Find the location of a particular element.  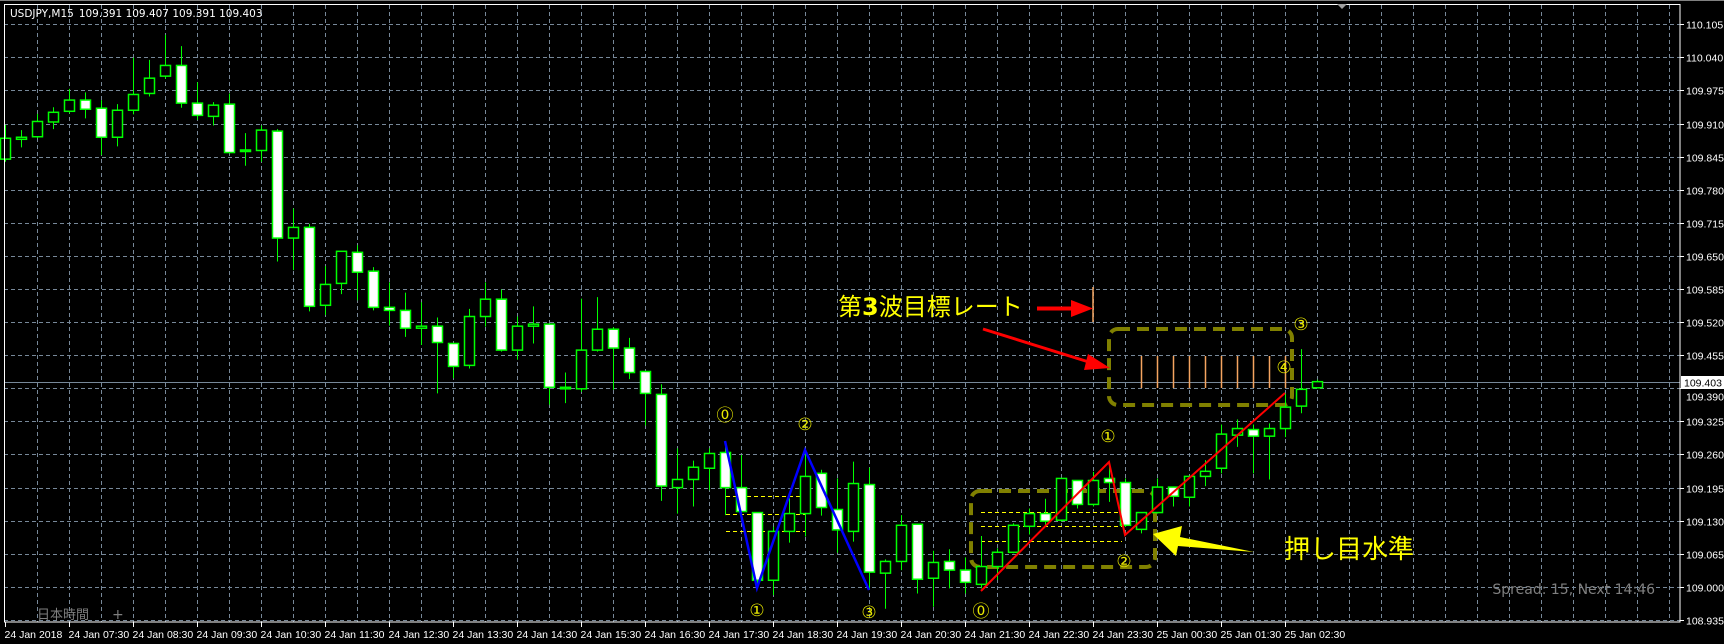

time-tick-label: 24 Jan 09:30 is located at coordinates (227, 635).